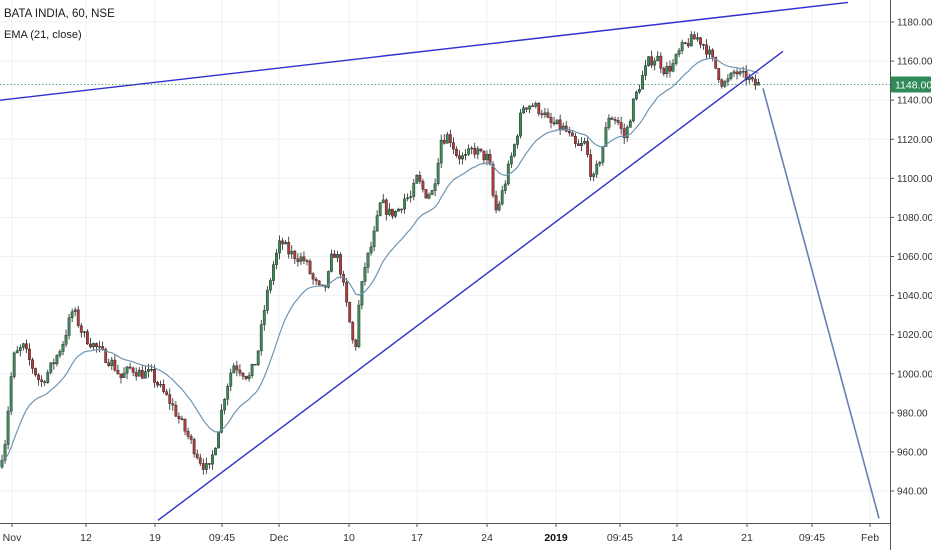  Describe the element at coordinates (914, 335) in the screenshot. I see `price-tick-label: 1020.00` at that location.